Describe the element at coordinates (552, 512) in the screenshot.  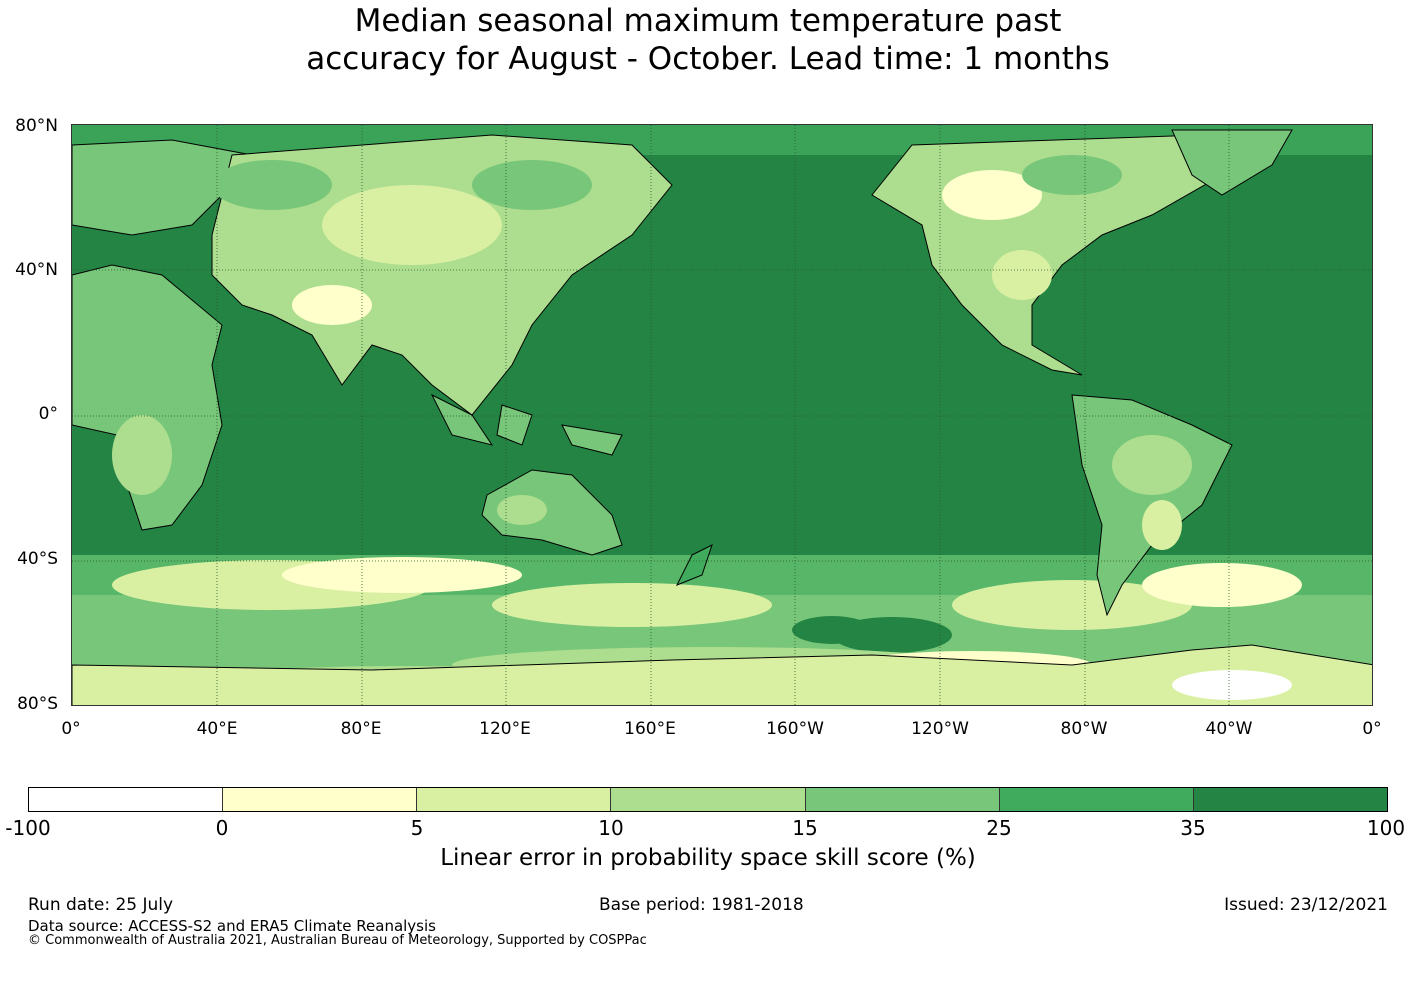
I see `australia-land` at that location.